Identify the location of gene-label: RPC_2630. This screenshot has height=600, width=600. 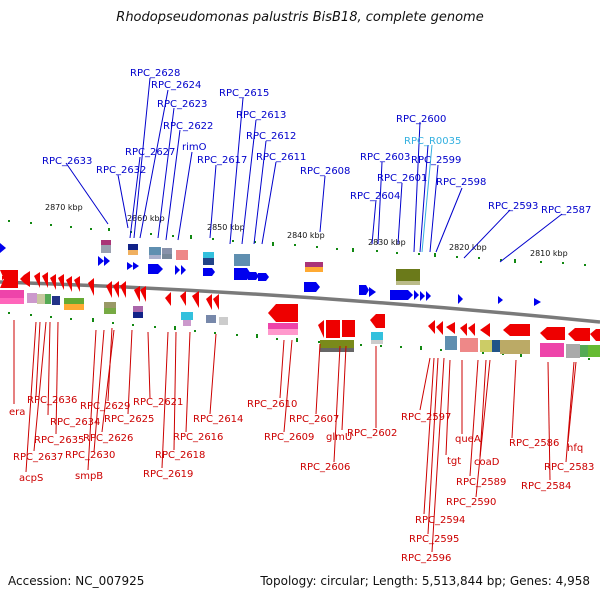
(90, 455).